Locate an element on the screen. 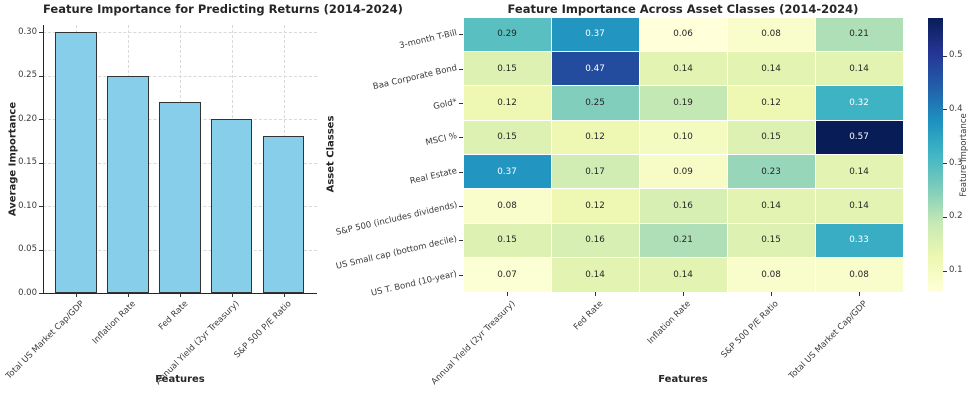 The width and height of the screenshot is (975, 401). bar-ytick-label: 0.05 is located at coordinates (27, 249).